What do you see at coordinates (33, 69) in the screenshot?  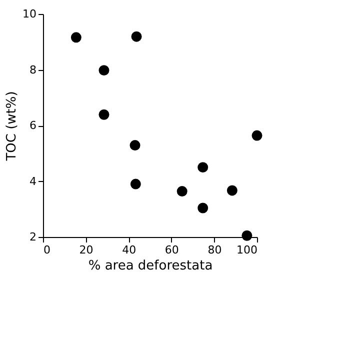 I see `y-tick-label: 8` at bounding box center [33, 69].